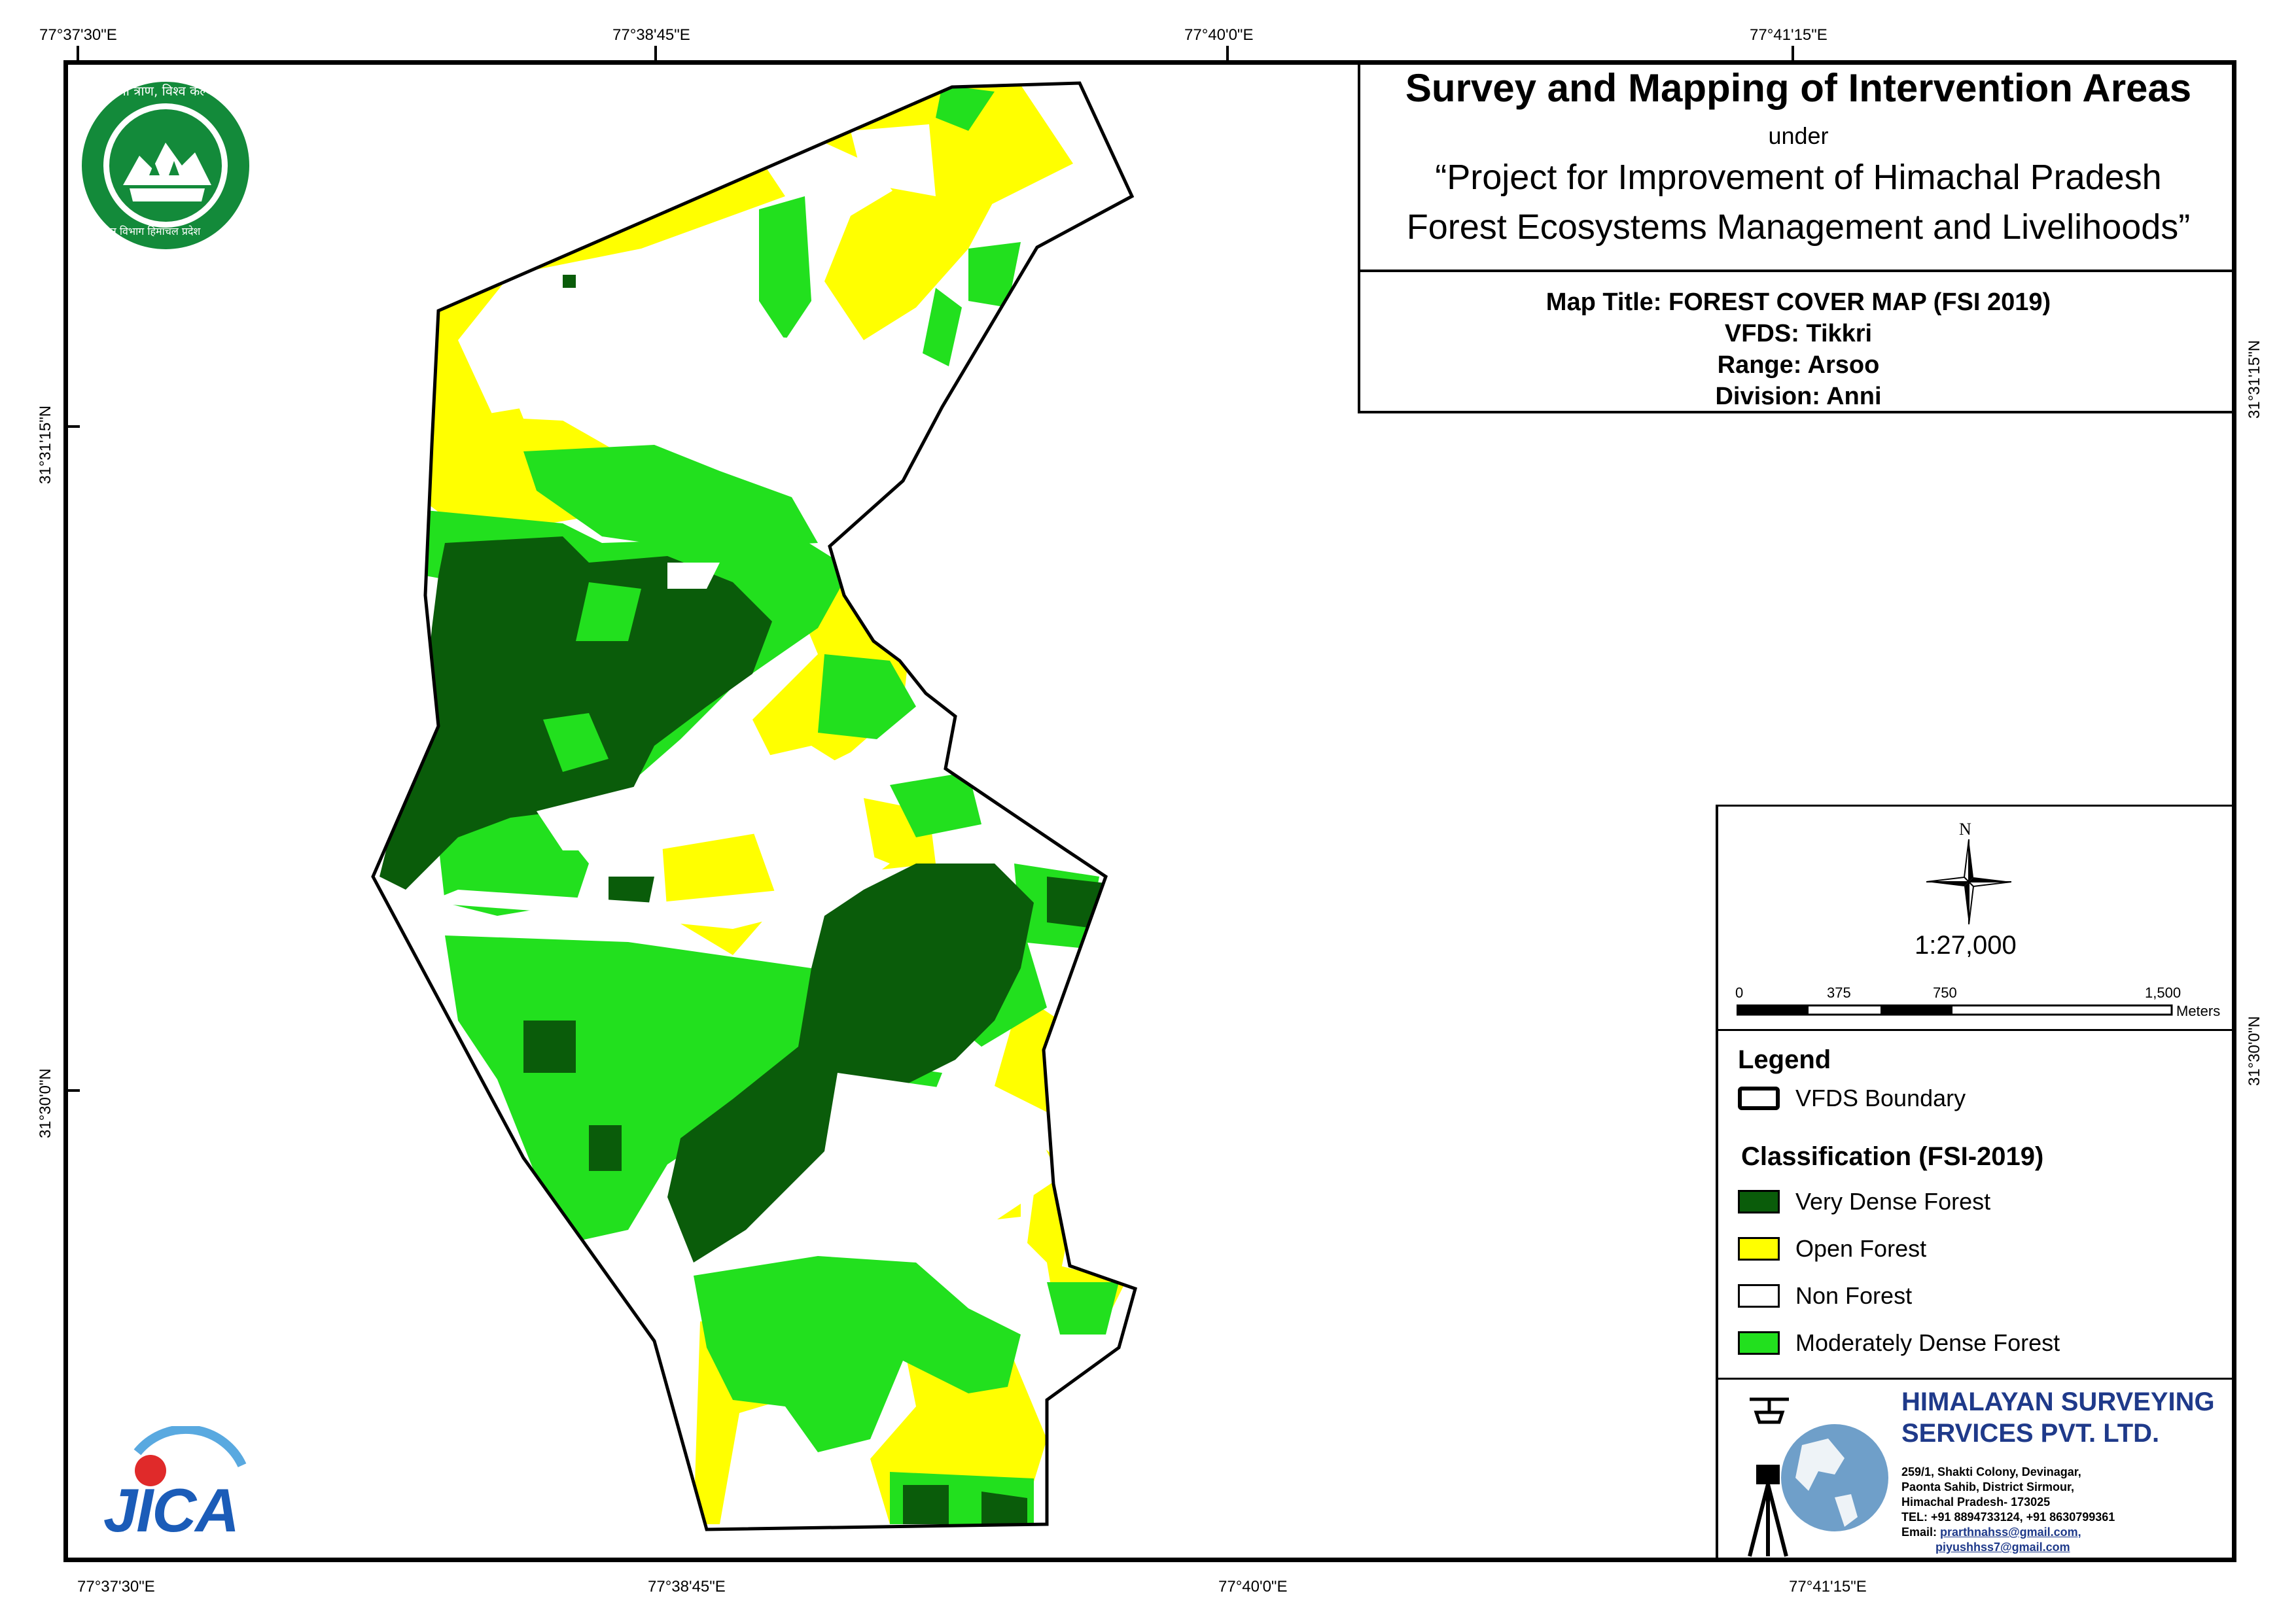 The width and height of the screenshot is (2296, 1623). What do you see at coordinates (1955, 1010) in the screenshot?
I see `scale-bar` at bounding box center [1955, 1010].